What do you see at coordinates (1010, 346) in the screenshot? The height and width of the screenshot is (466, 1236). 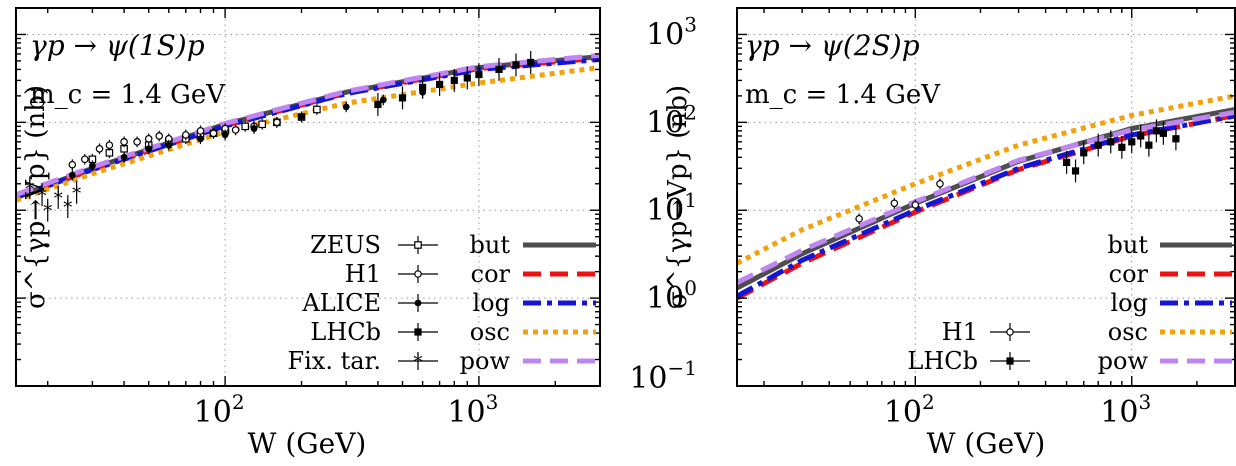 I see `legend-data-markers` at bounding box center [1010, 346].